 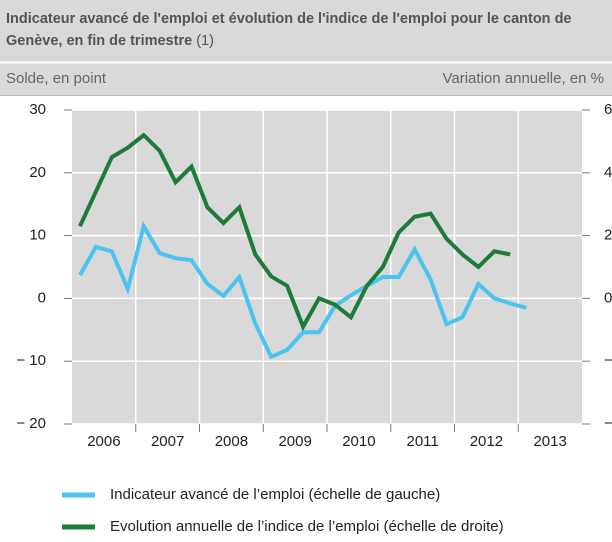 What do you see at coordinates (358, 441) in the screenshot?
I see `x-tick-label: 2010` at bounding box center [358, 441].